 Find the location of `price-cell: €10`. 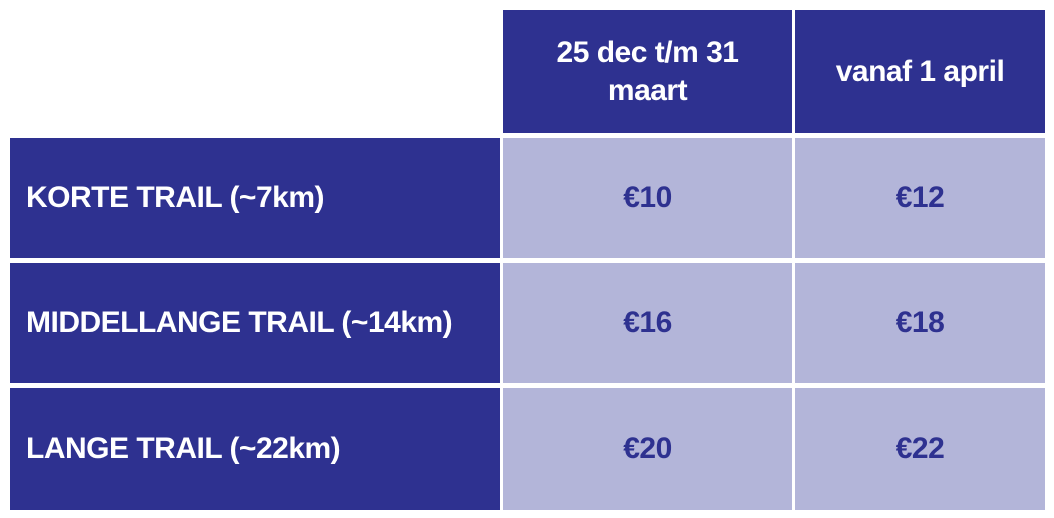

price-cell: €10 is located at coordinates (647, 198).